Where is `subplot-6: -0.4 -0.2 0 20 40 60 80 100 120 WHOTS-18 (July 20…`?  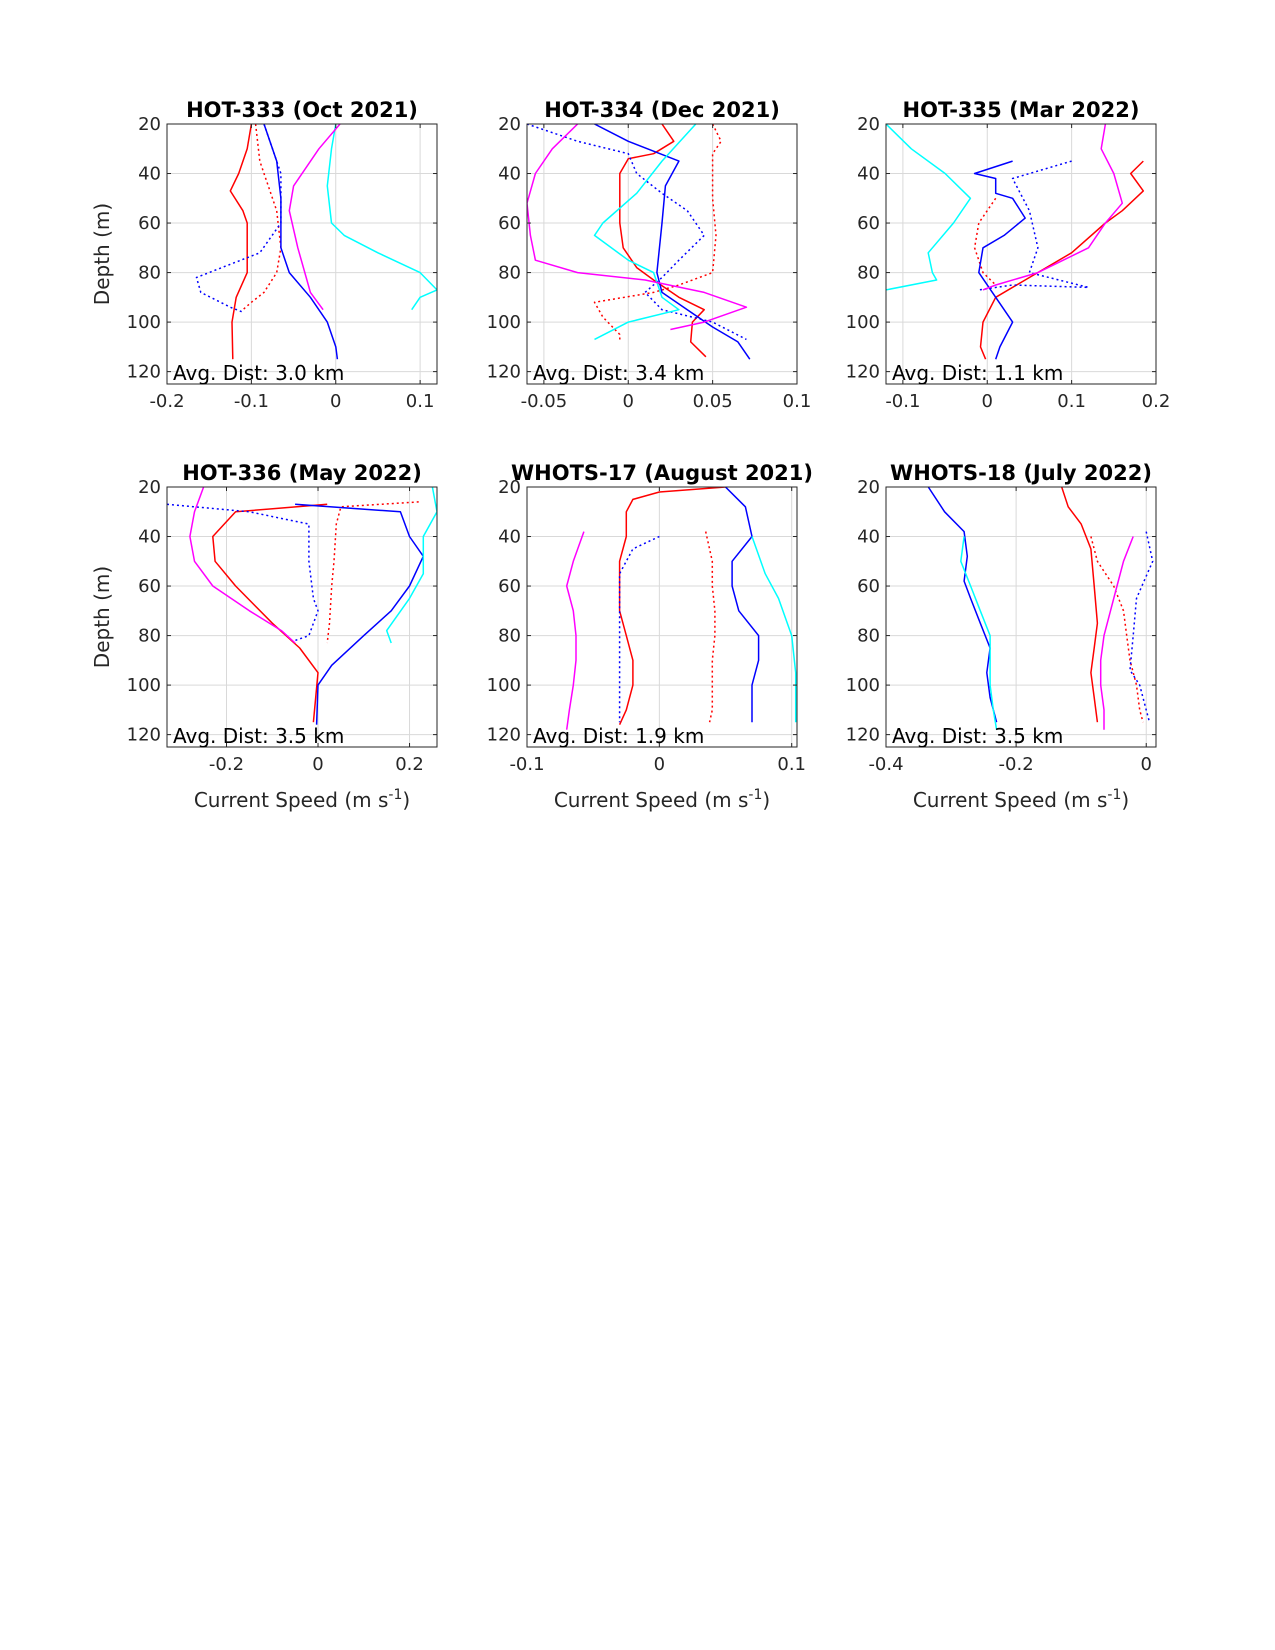 subplot-6: -0.4 -0.2 0 20 40 60 80 100 120 WHOTS-18 (July 20… is located at coordinates (1001, 636).